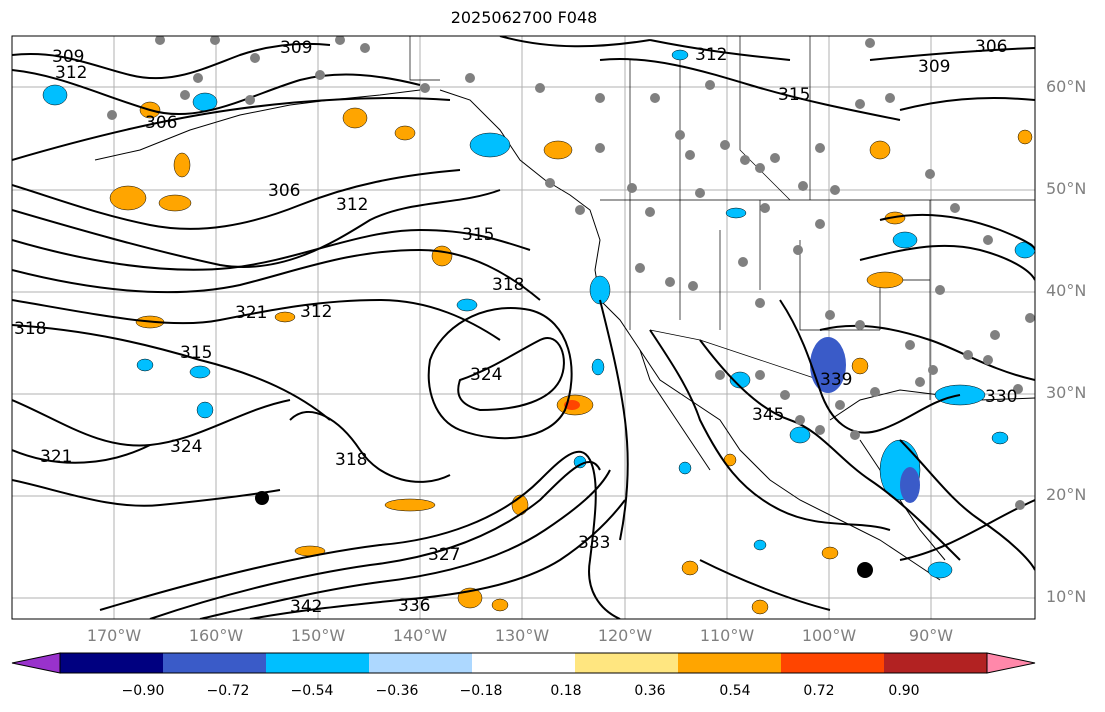 This screenshot has height=712, width=1105. I want to click on colorbar, so click(523, 663).